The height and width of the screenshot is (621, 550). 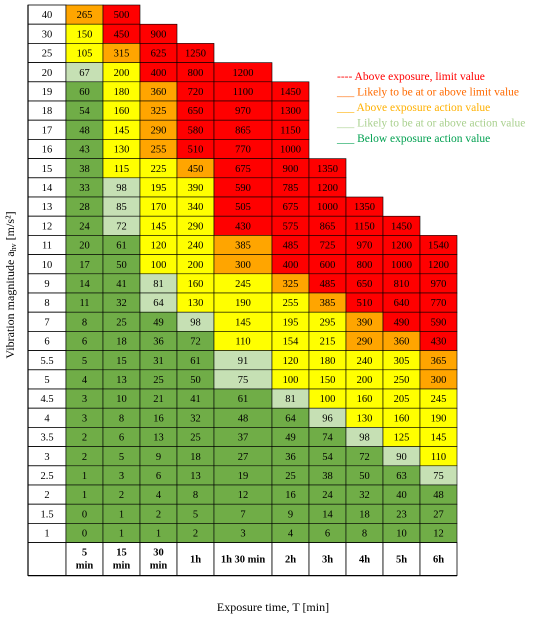 What do you see at coordinates (328, 322) in the screenshot?
I see `cell-value: 295` at bounding box center [328, 322].